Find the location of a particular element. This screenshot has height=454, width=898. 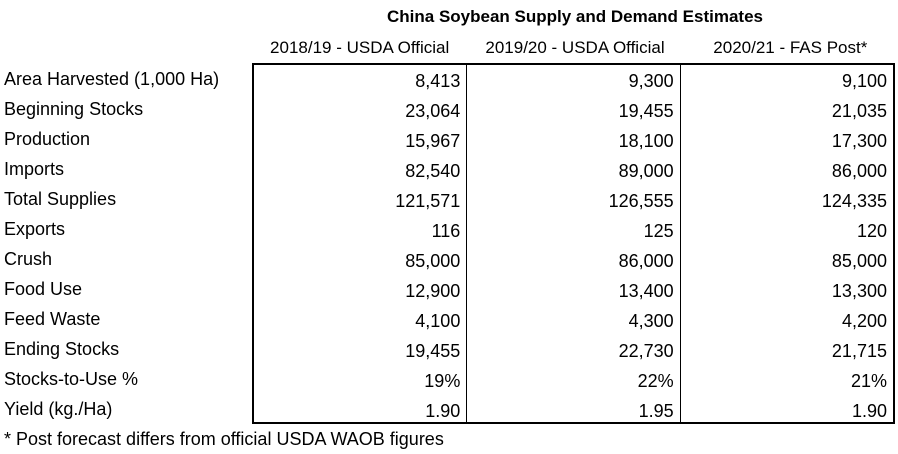

row-label-production: Production is located at coordinates (47, 139).